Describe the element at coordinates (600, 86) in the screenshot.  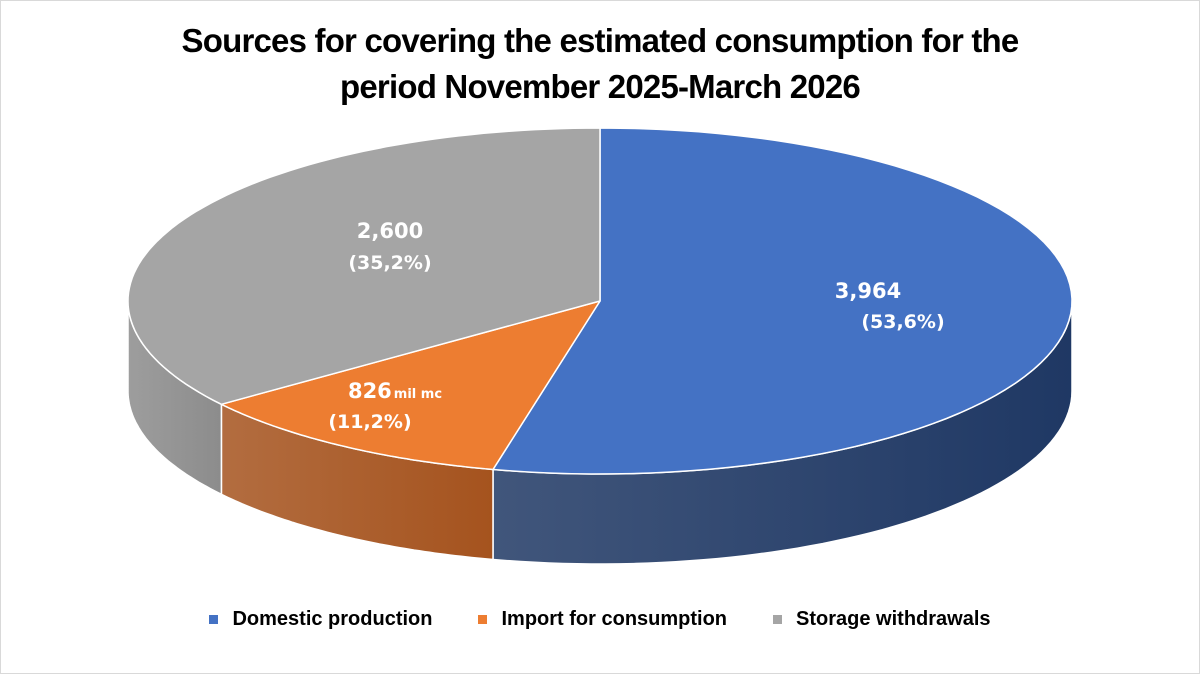
I see `chart-title-line-2: period November 2025-March 2026` at that location.